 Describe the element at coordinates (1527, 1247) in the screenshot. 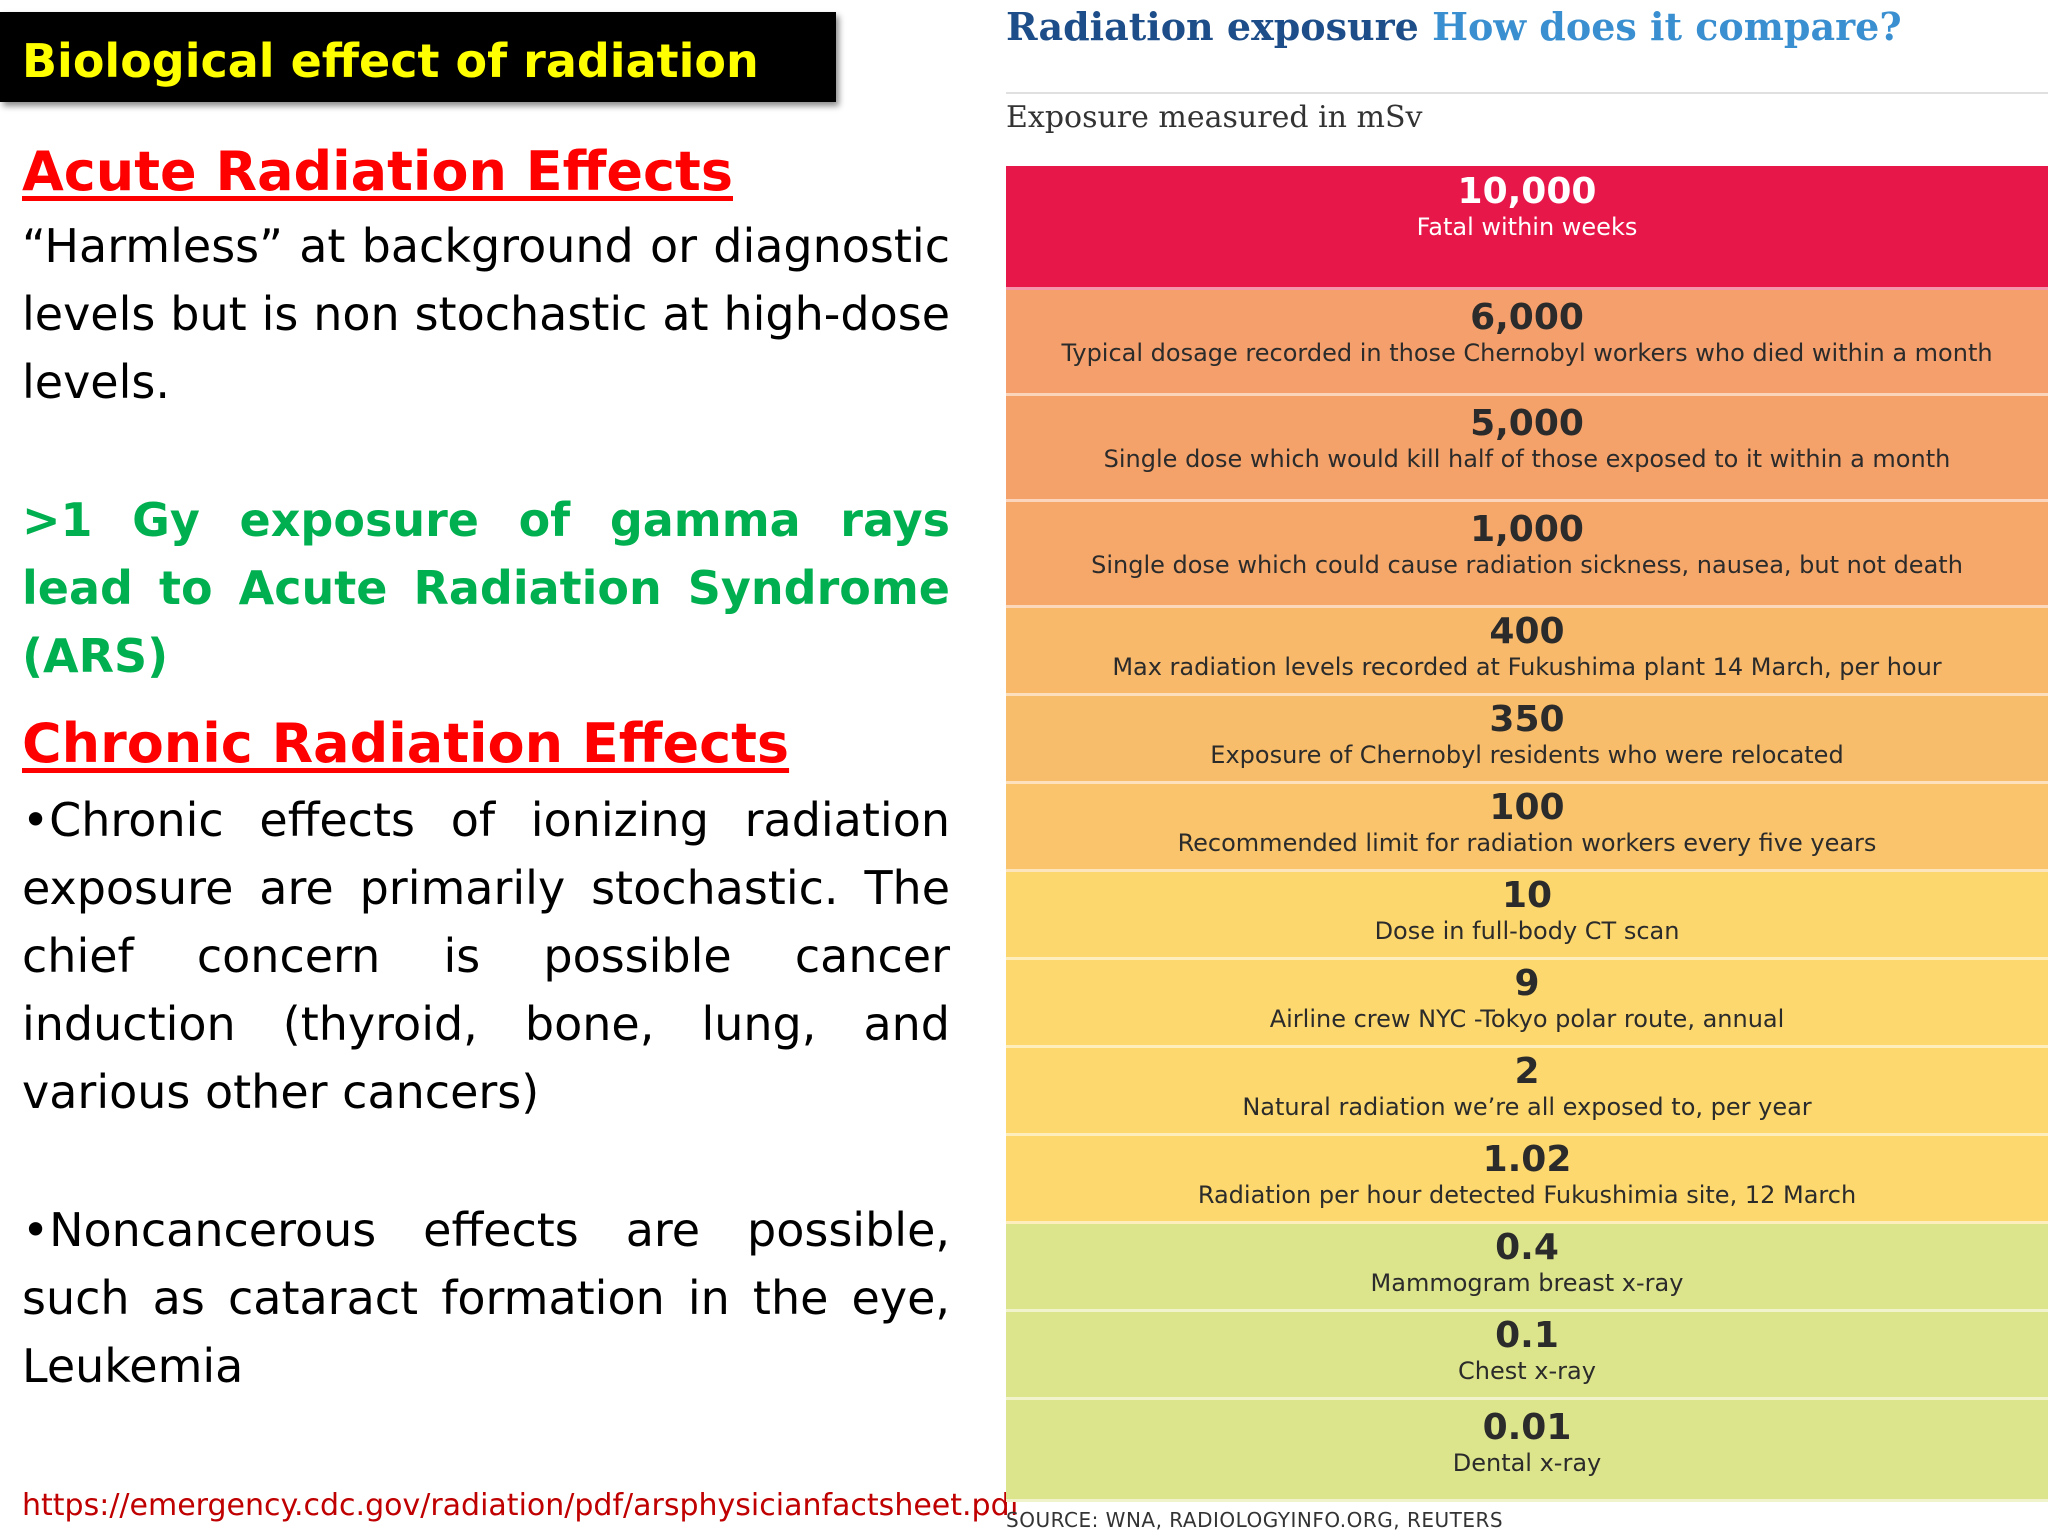

I see `exposure-value: 0.4` at that location.